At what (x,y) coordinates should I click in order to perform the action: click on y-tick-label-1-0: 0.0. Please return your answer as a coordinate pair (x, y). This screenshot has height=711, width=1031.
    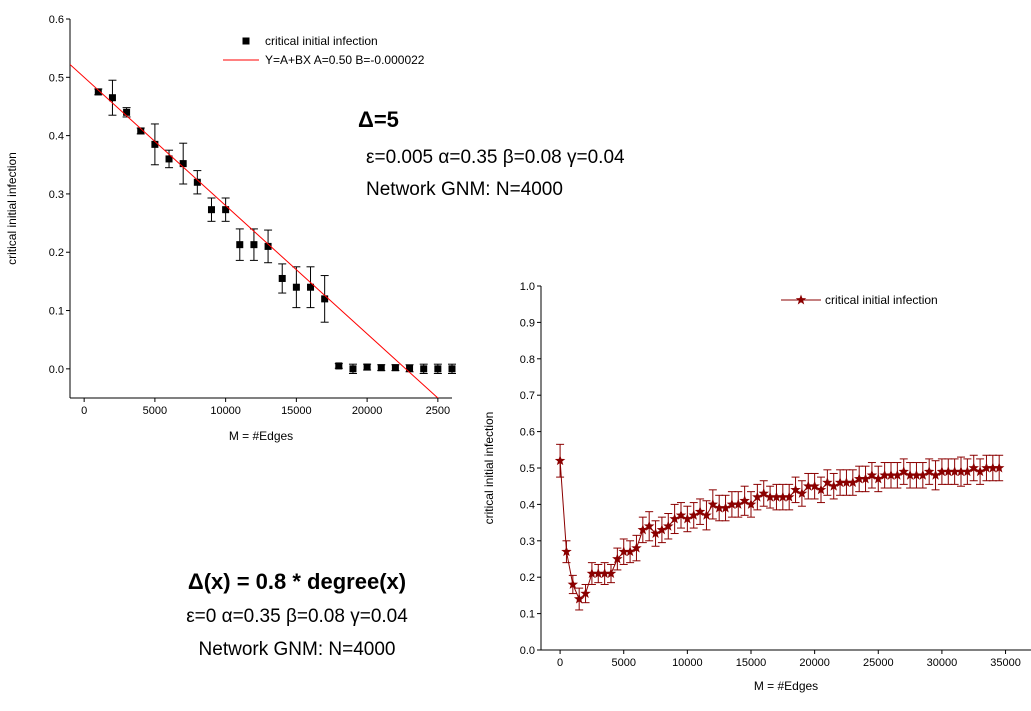
    Looking at the image, I should click on (56, 370).